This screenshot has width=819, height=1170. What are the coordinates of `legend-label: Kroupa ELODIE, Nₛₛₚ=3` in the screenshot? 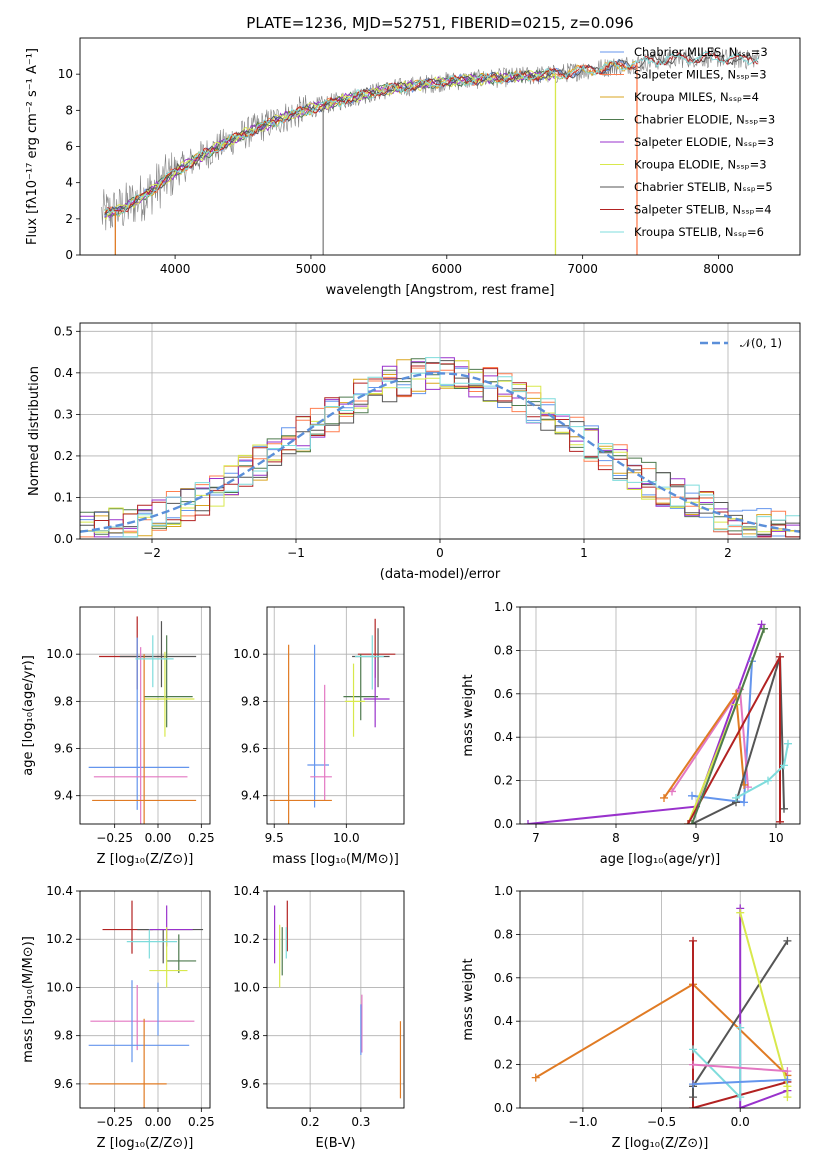 It's located at (700, 165).